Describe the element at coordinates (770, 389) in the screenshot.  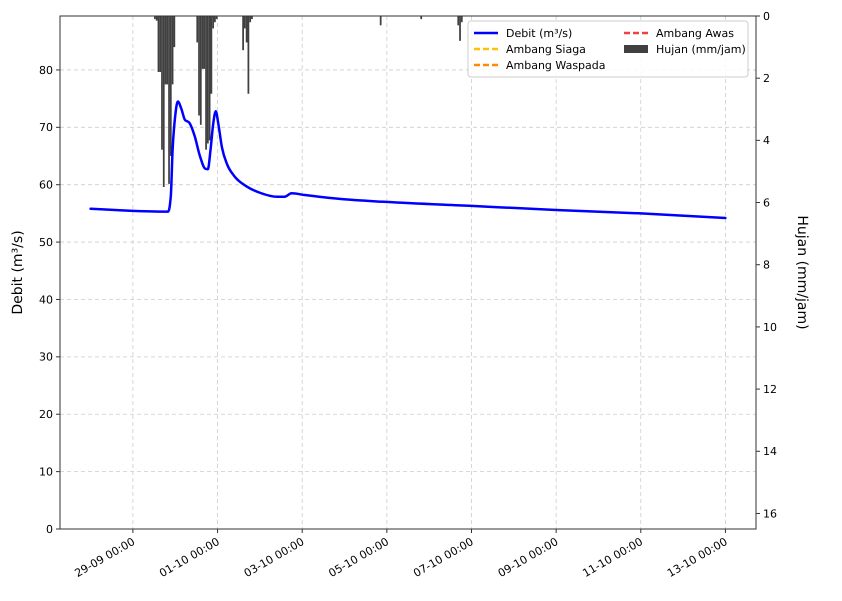
I see `y2-tick-label: 12` at that location.